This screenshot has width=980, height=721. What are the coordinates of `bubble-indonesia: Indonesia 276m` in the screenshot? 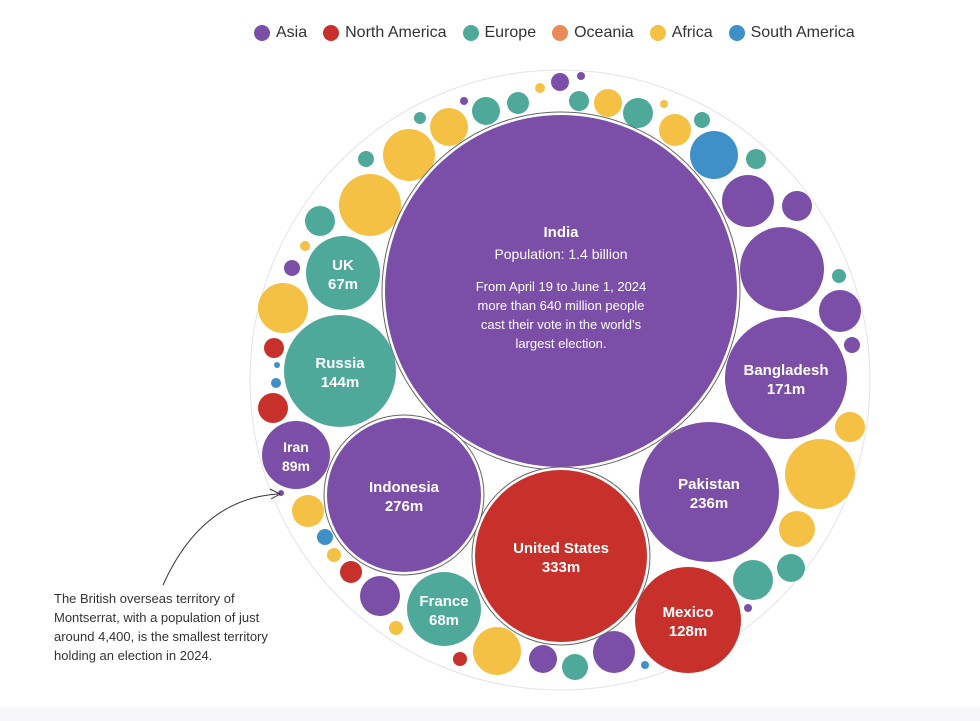 It's located at (404, 495).